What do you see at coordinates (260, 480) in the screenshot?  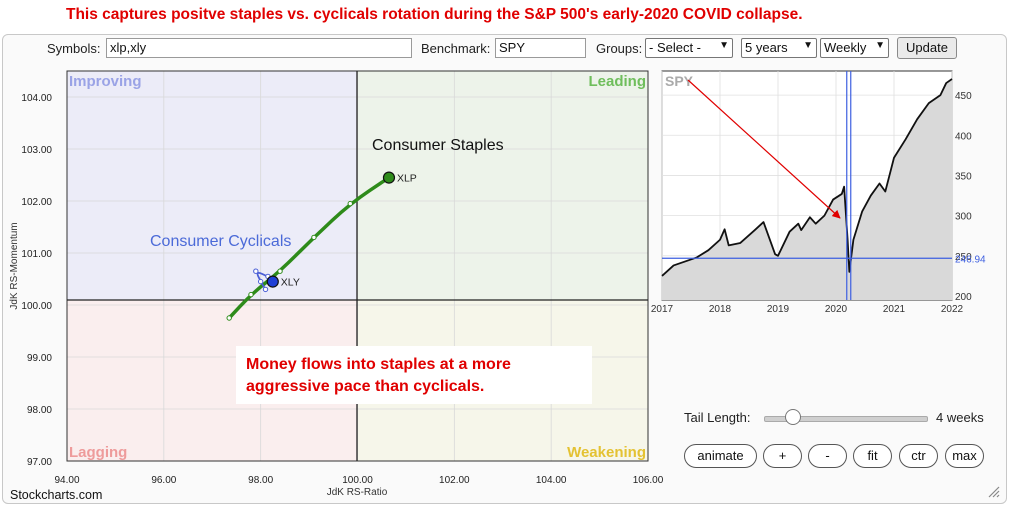 I see `rrg-x-tick-label: 98.00` at bounding box center [260, 480].